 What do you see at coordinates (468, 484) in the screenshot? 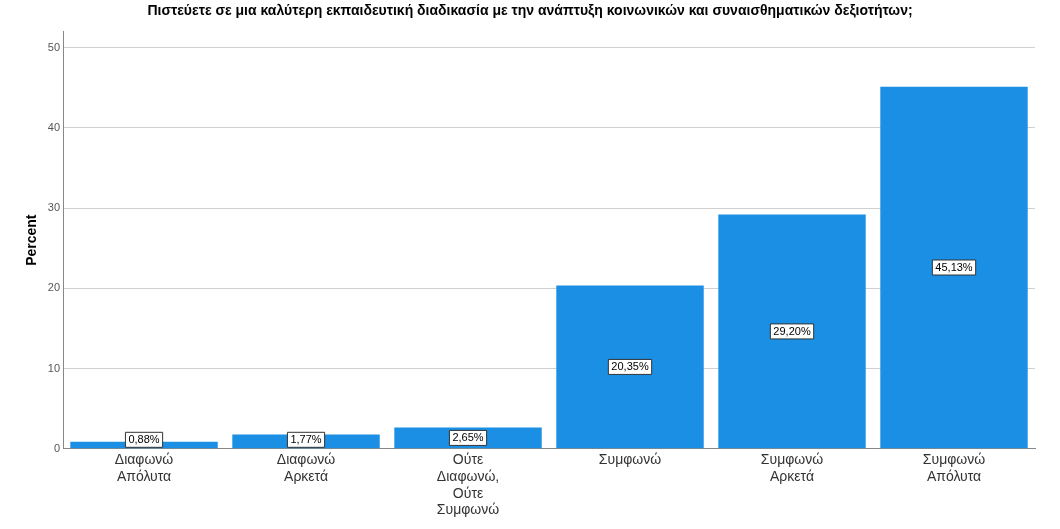
I see `x-tick-label: Ούτε Διαφωνώ, Ούτε Συμφωνώ` at bounding box center [468, 484].